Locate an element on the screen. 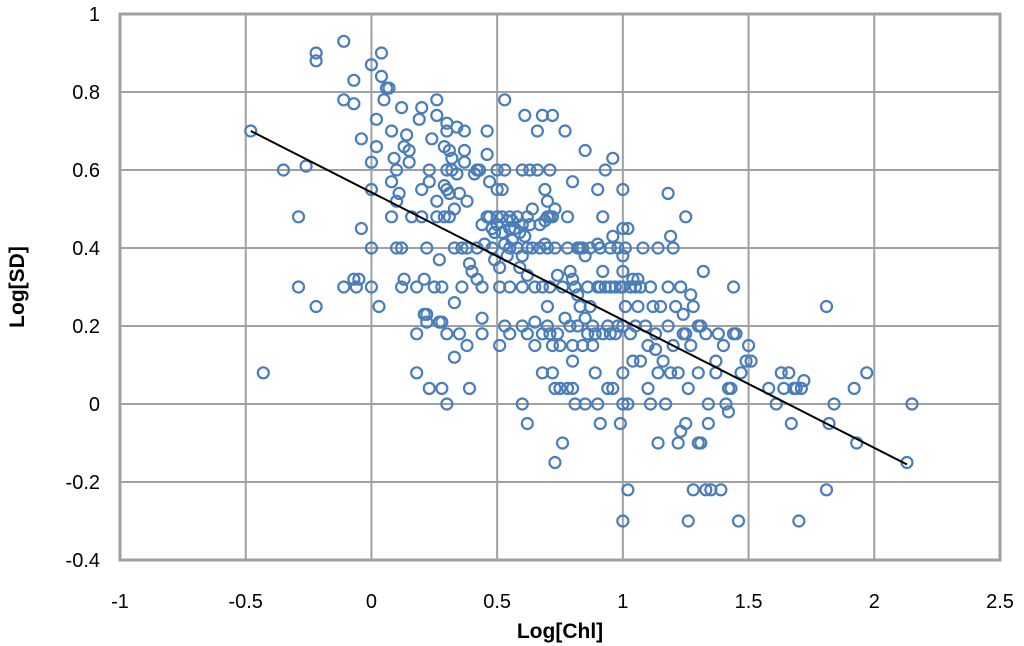 Image resolution: width=1024 pixels, height=646 pixels. x-tick-label: 1 is located at coordinates (622, 602).